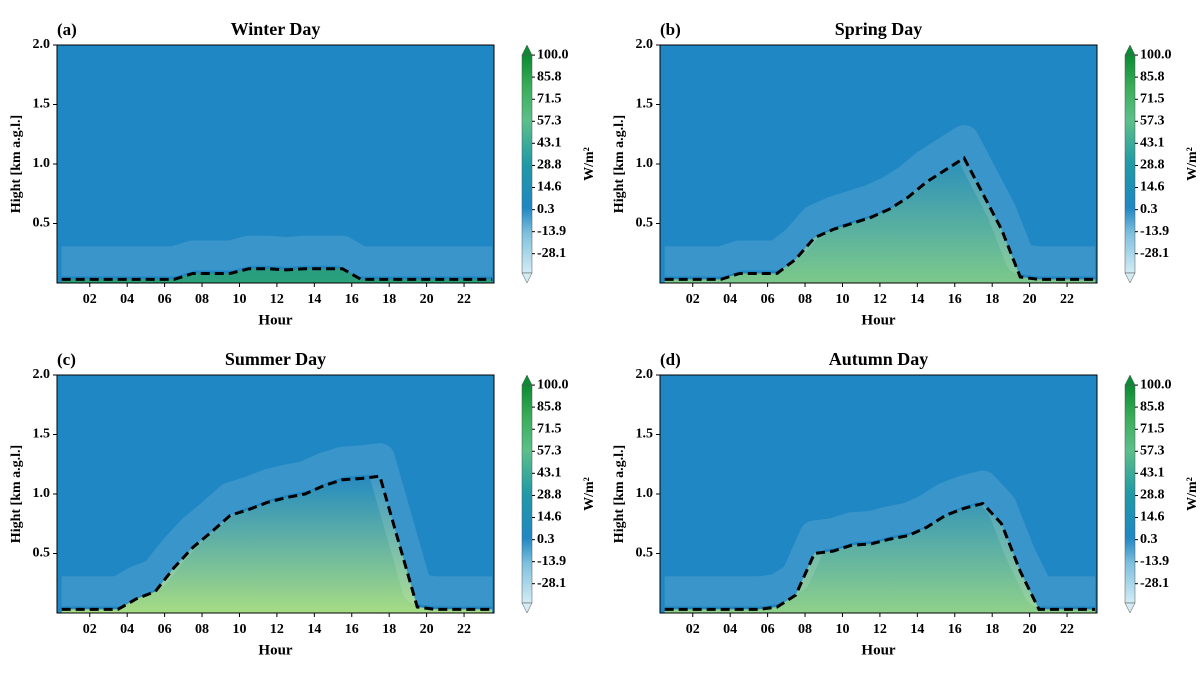 The image size is (1200, 675). What do you see at coordinates (879, 29) in the screenshot?
I see `chart-title: Spring Day` at bounding box center [879, 29].